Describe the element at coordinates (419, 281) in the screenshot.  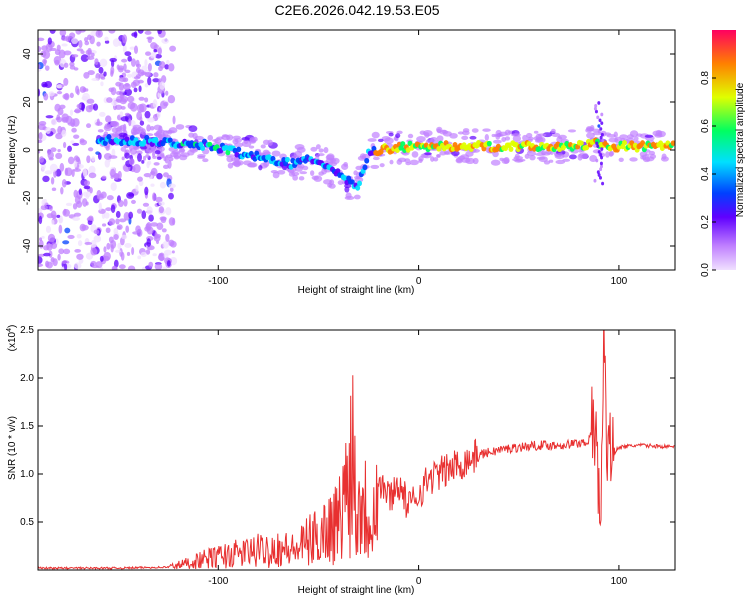
I see `spectrogram-x-tick-label: 0` at that location.